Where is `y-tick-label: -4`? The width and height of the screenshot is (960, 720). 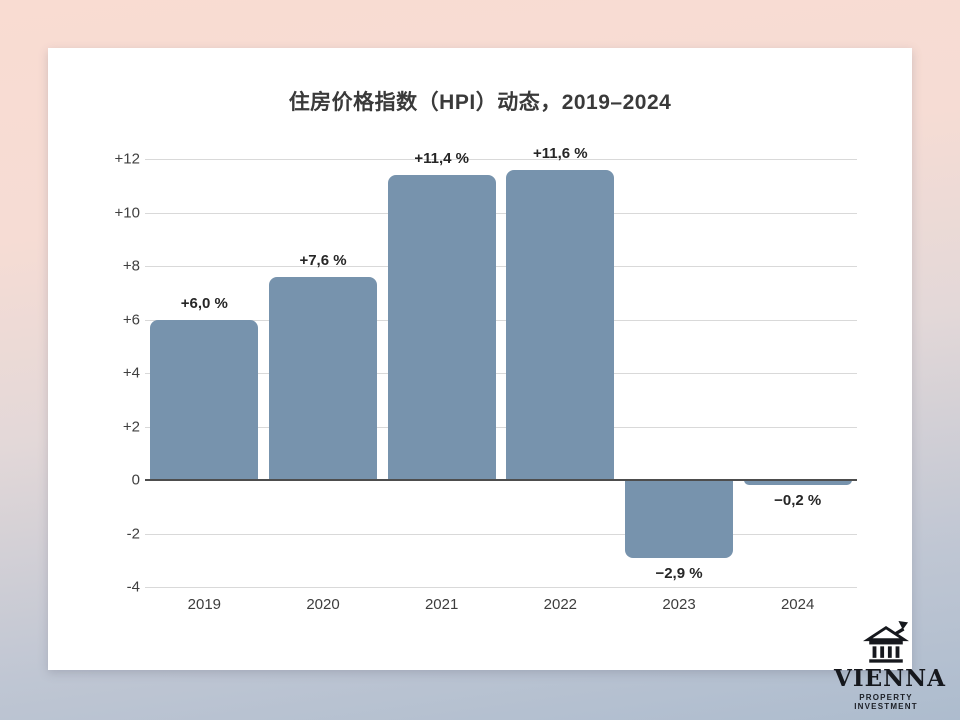 y-tick-label: -4 is located at coordinates (133, 587).